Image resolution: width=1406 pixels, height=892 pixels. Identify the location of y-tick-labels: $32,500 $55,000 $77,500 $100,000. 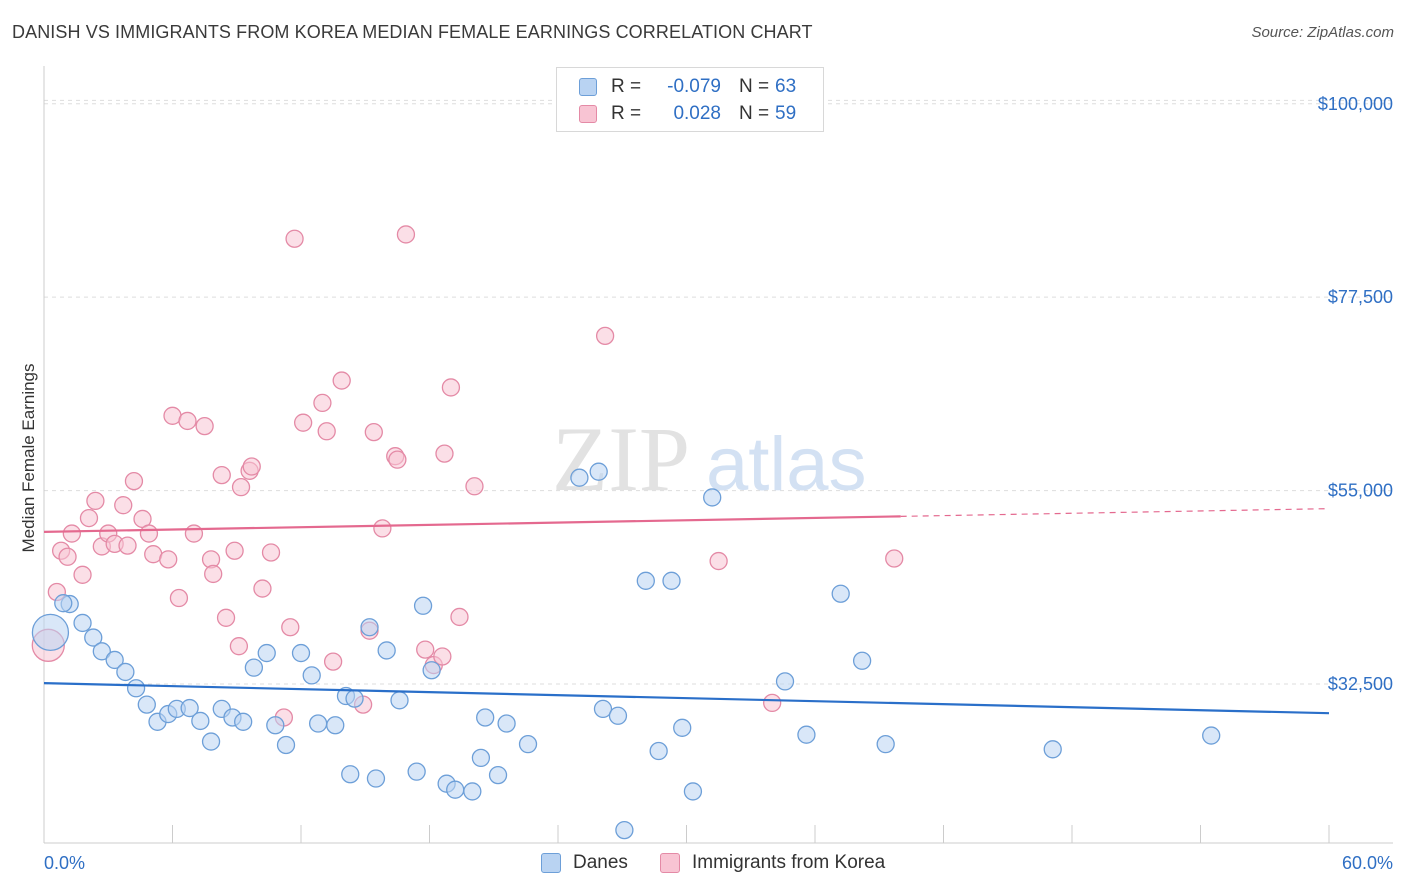
(1355, 394).